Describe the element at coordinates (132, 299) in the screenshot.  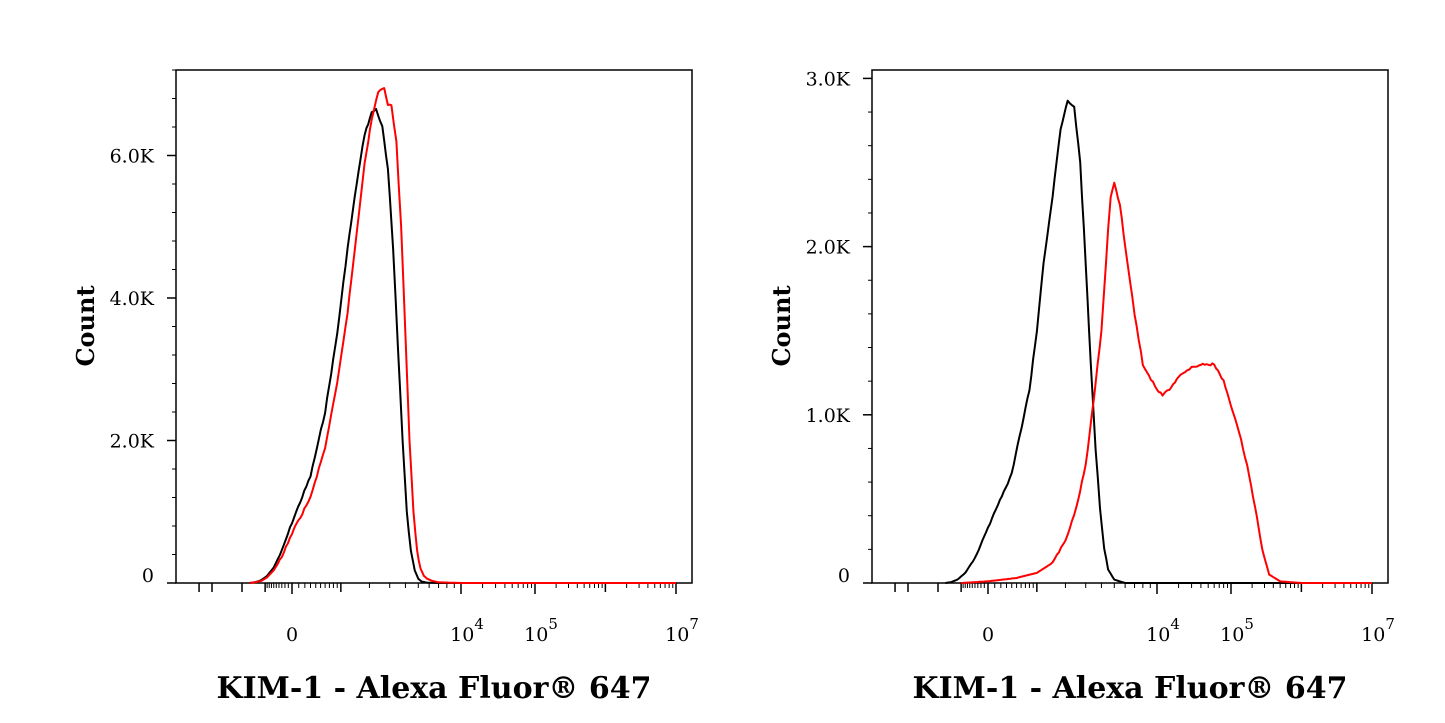
I see `y-tick-label: 4.0K` at that location.